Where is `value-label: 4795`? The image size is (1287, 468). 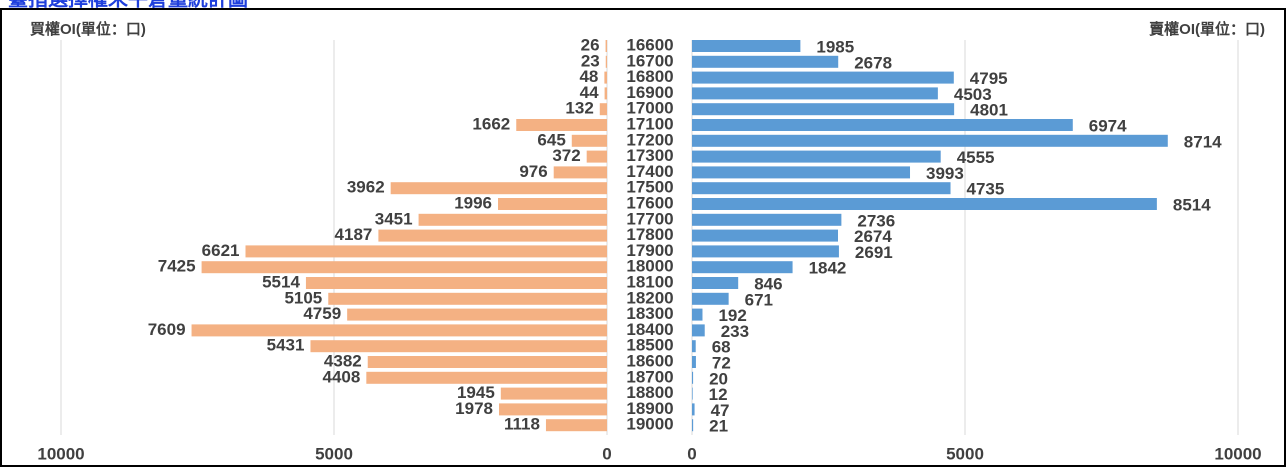
value-label: 4795 is located at coordinates (989, 78).